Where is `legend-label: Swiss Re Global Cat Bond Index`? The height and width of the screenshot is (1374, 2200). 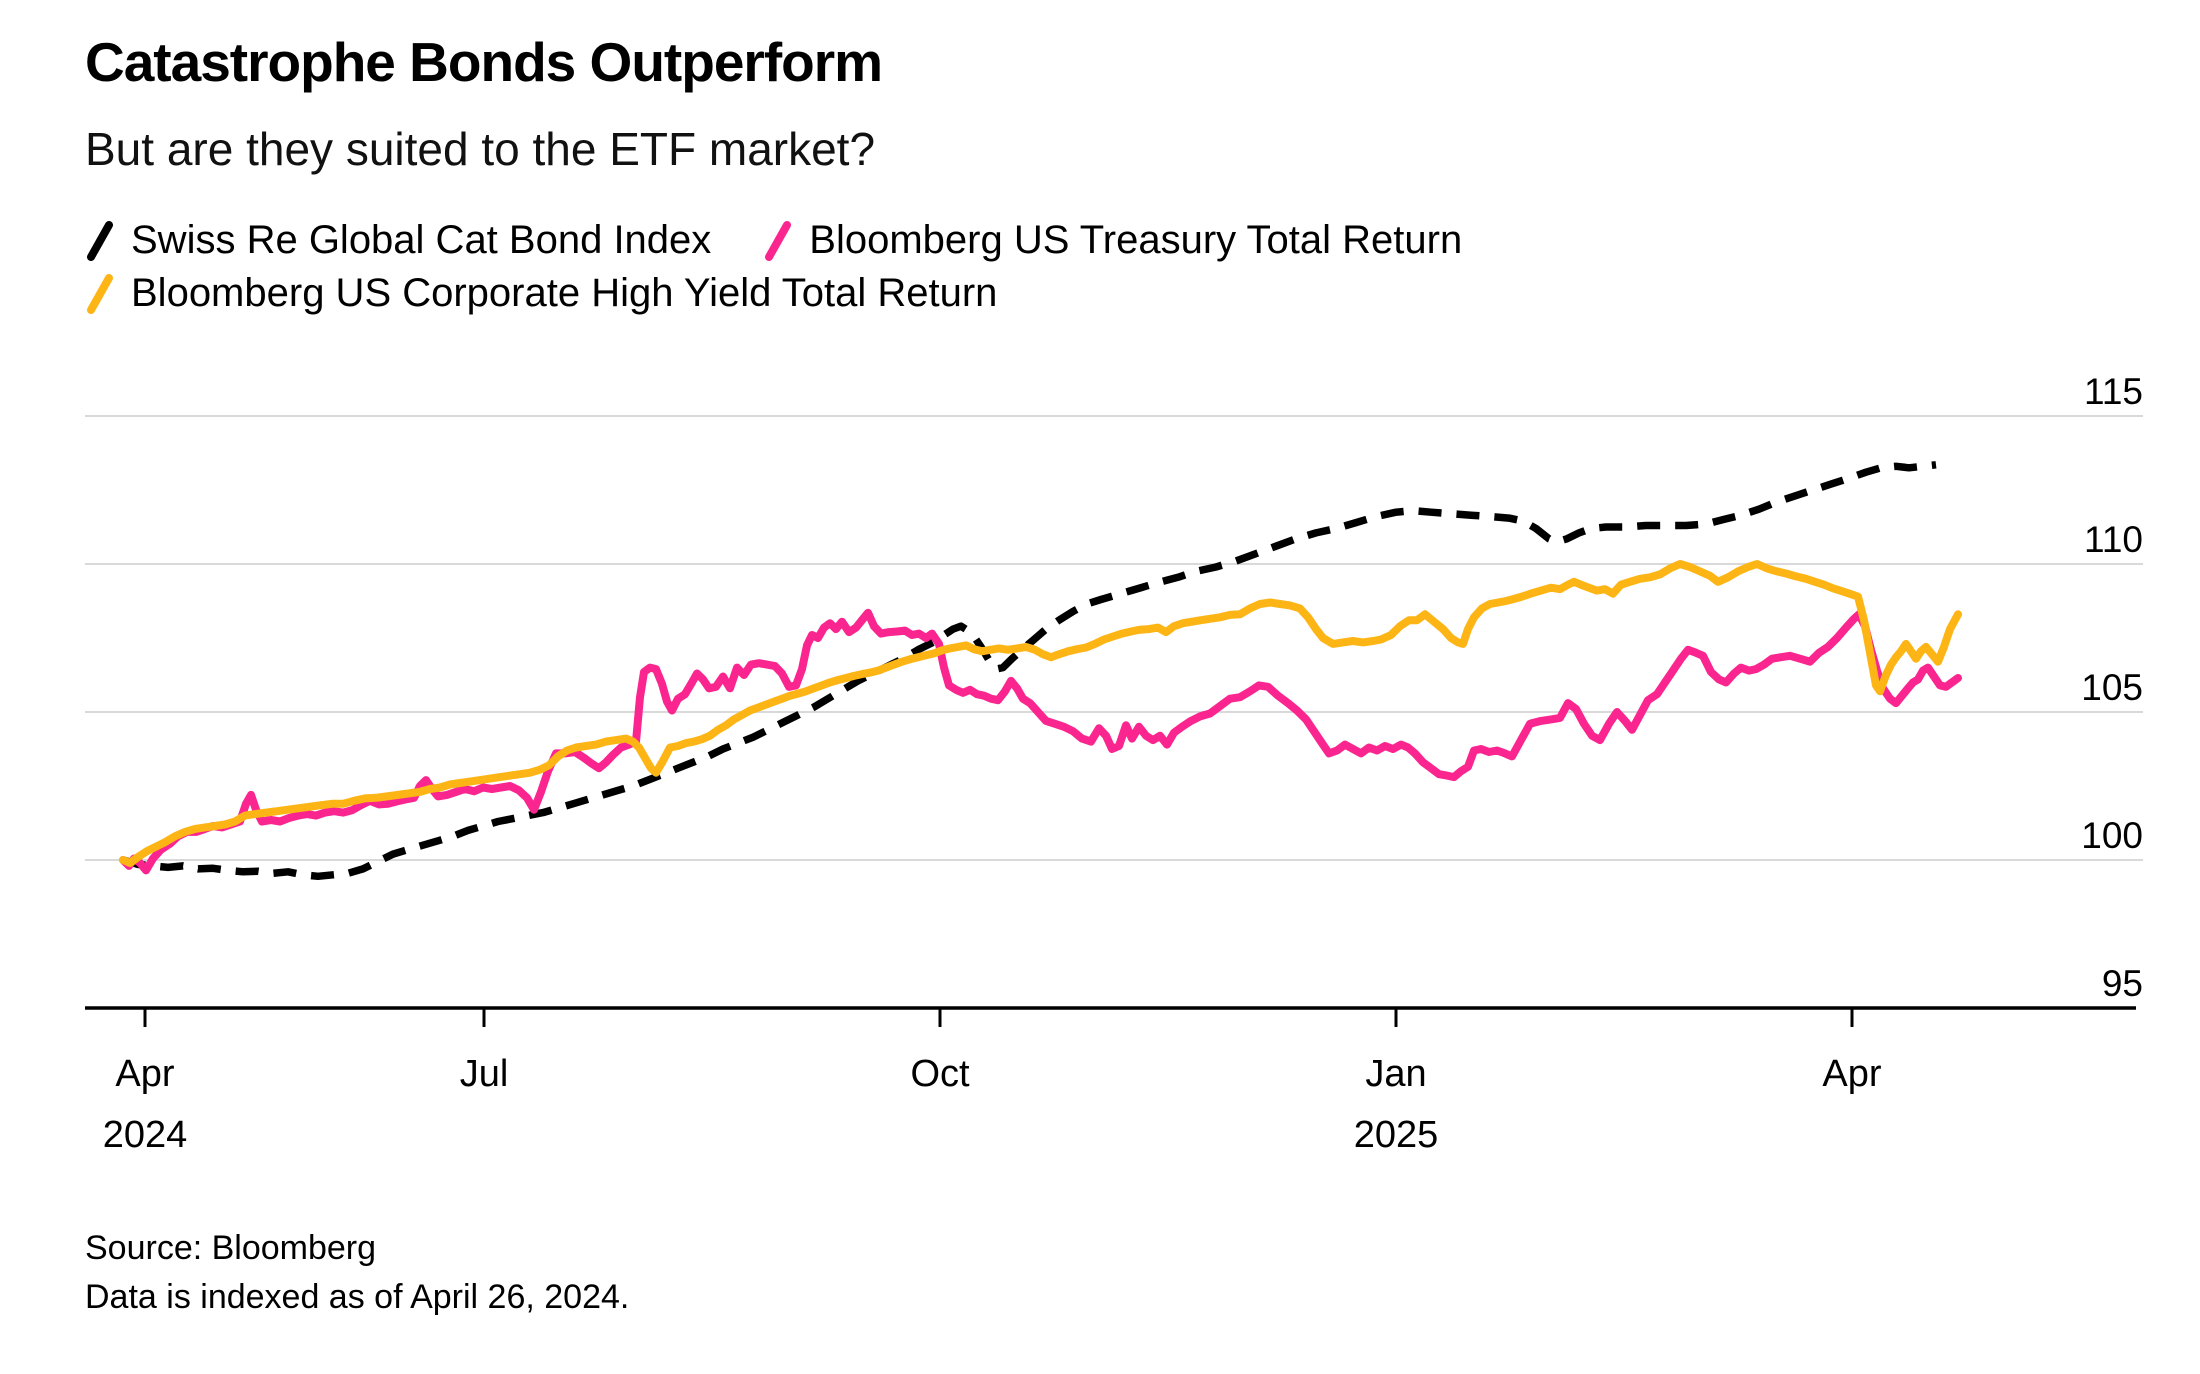 legend-label: Swiss Re Global Cat Bond Index is located at coordinates (421, 240).